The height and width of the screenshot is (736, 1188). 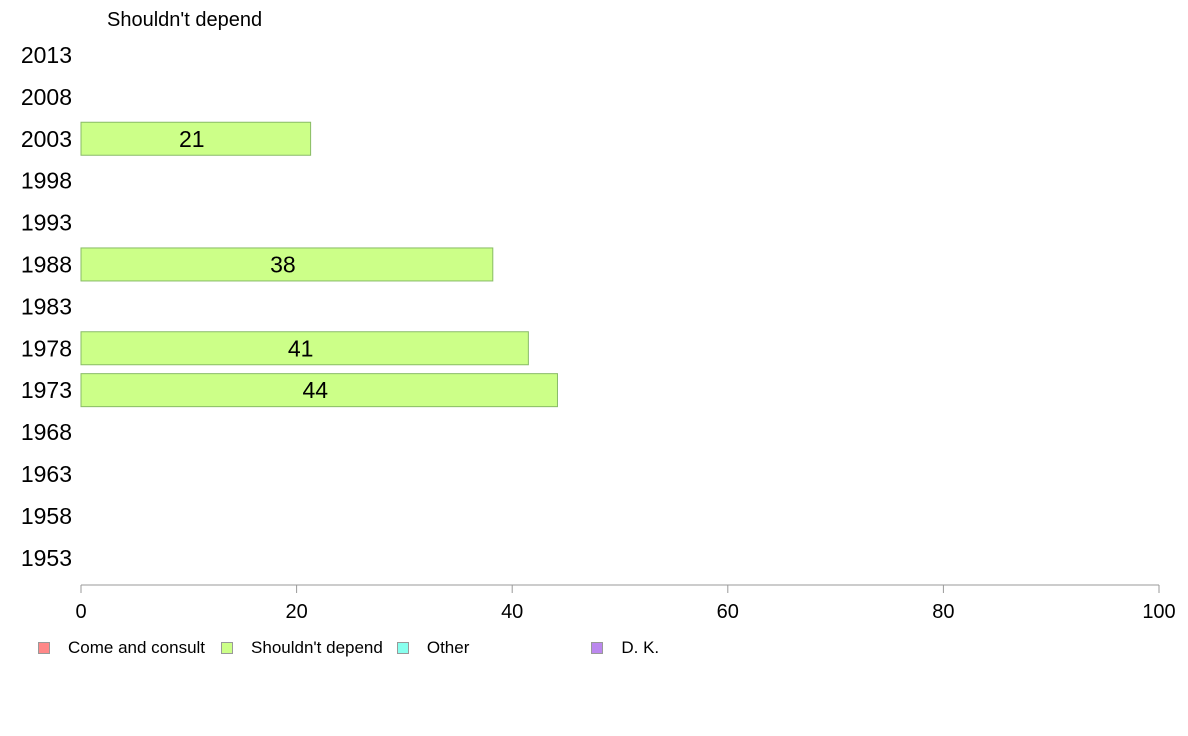 I want to click on legend-item-other: Other, so click(x=433, y=648).